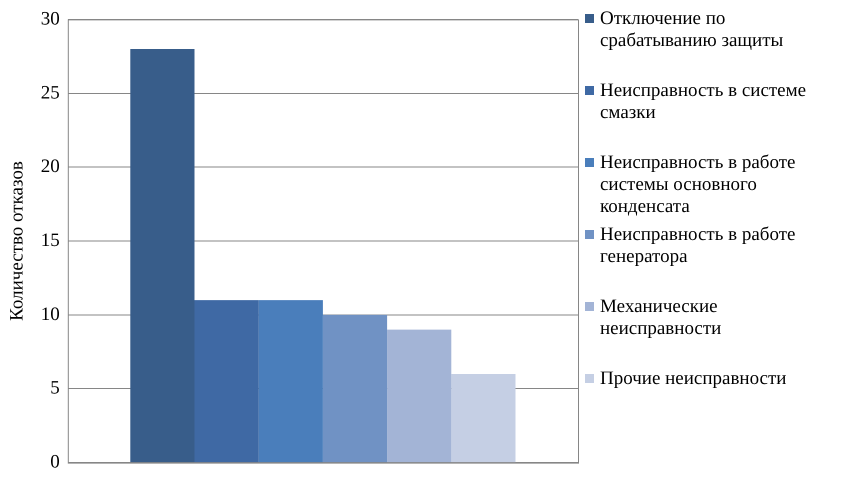  What do you see at coordinates (698, 185) in the screenshot?
I see `legend-label: Неисправность в работе системы основного конденсата` at bounding box center [698, 185].